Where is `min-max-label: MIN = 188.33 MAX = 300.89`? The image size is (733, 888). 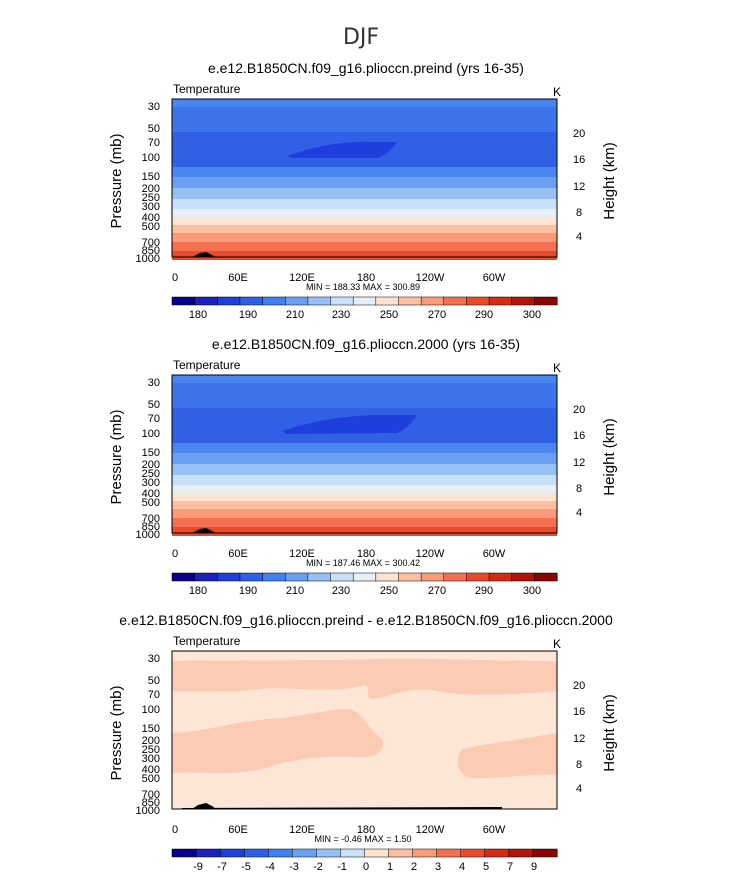
min-max-label: MIN = 188.33 MAX = 300.89 is located at coordinates (363, 287).